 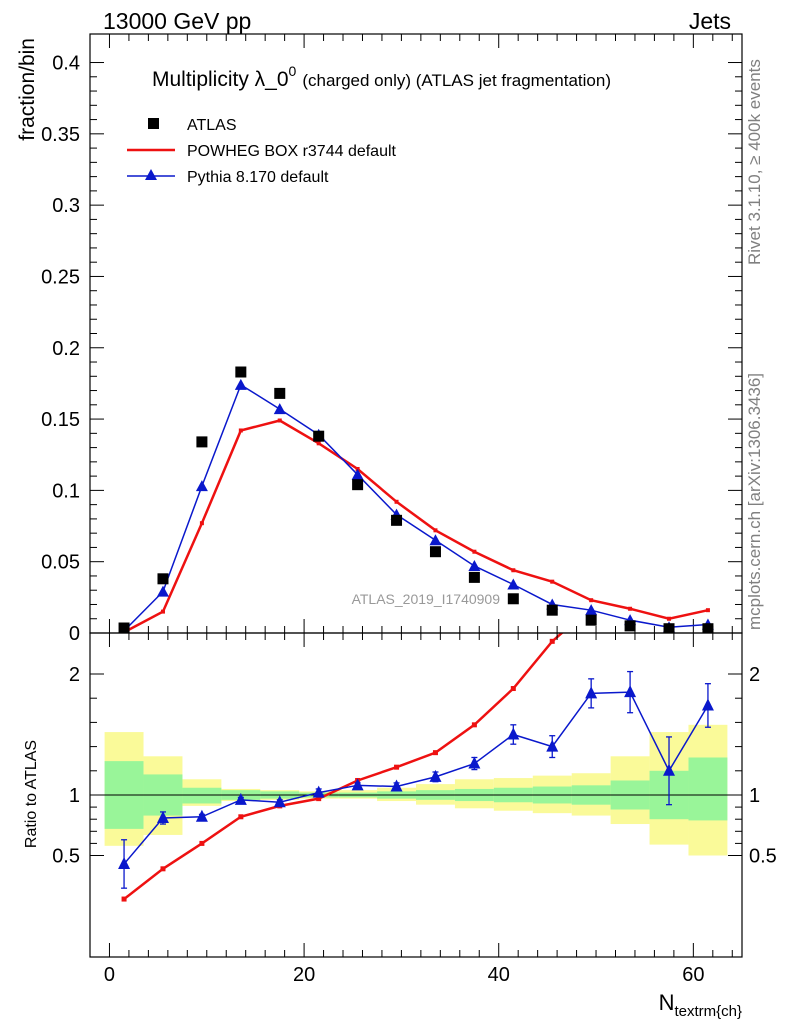 What do you see at coordinates (304, 975) in the screenshot?
I see `ratio-xtick-label: 20` at bounding box center [304, 975].